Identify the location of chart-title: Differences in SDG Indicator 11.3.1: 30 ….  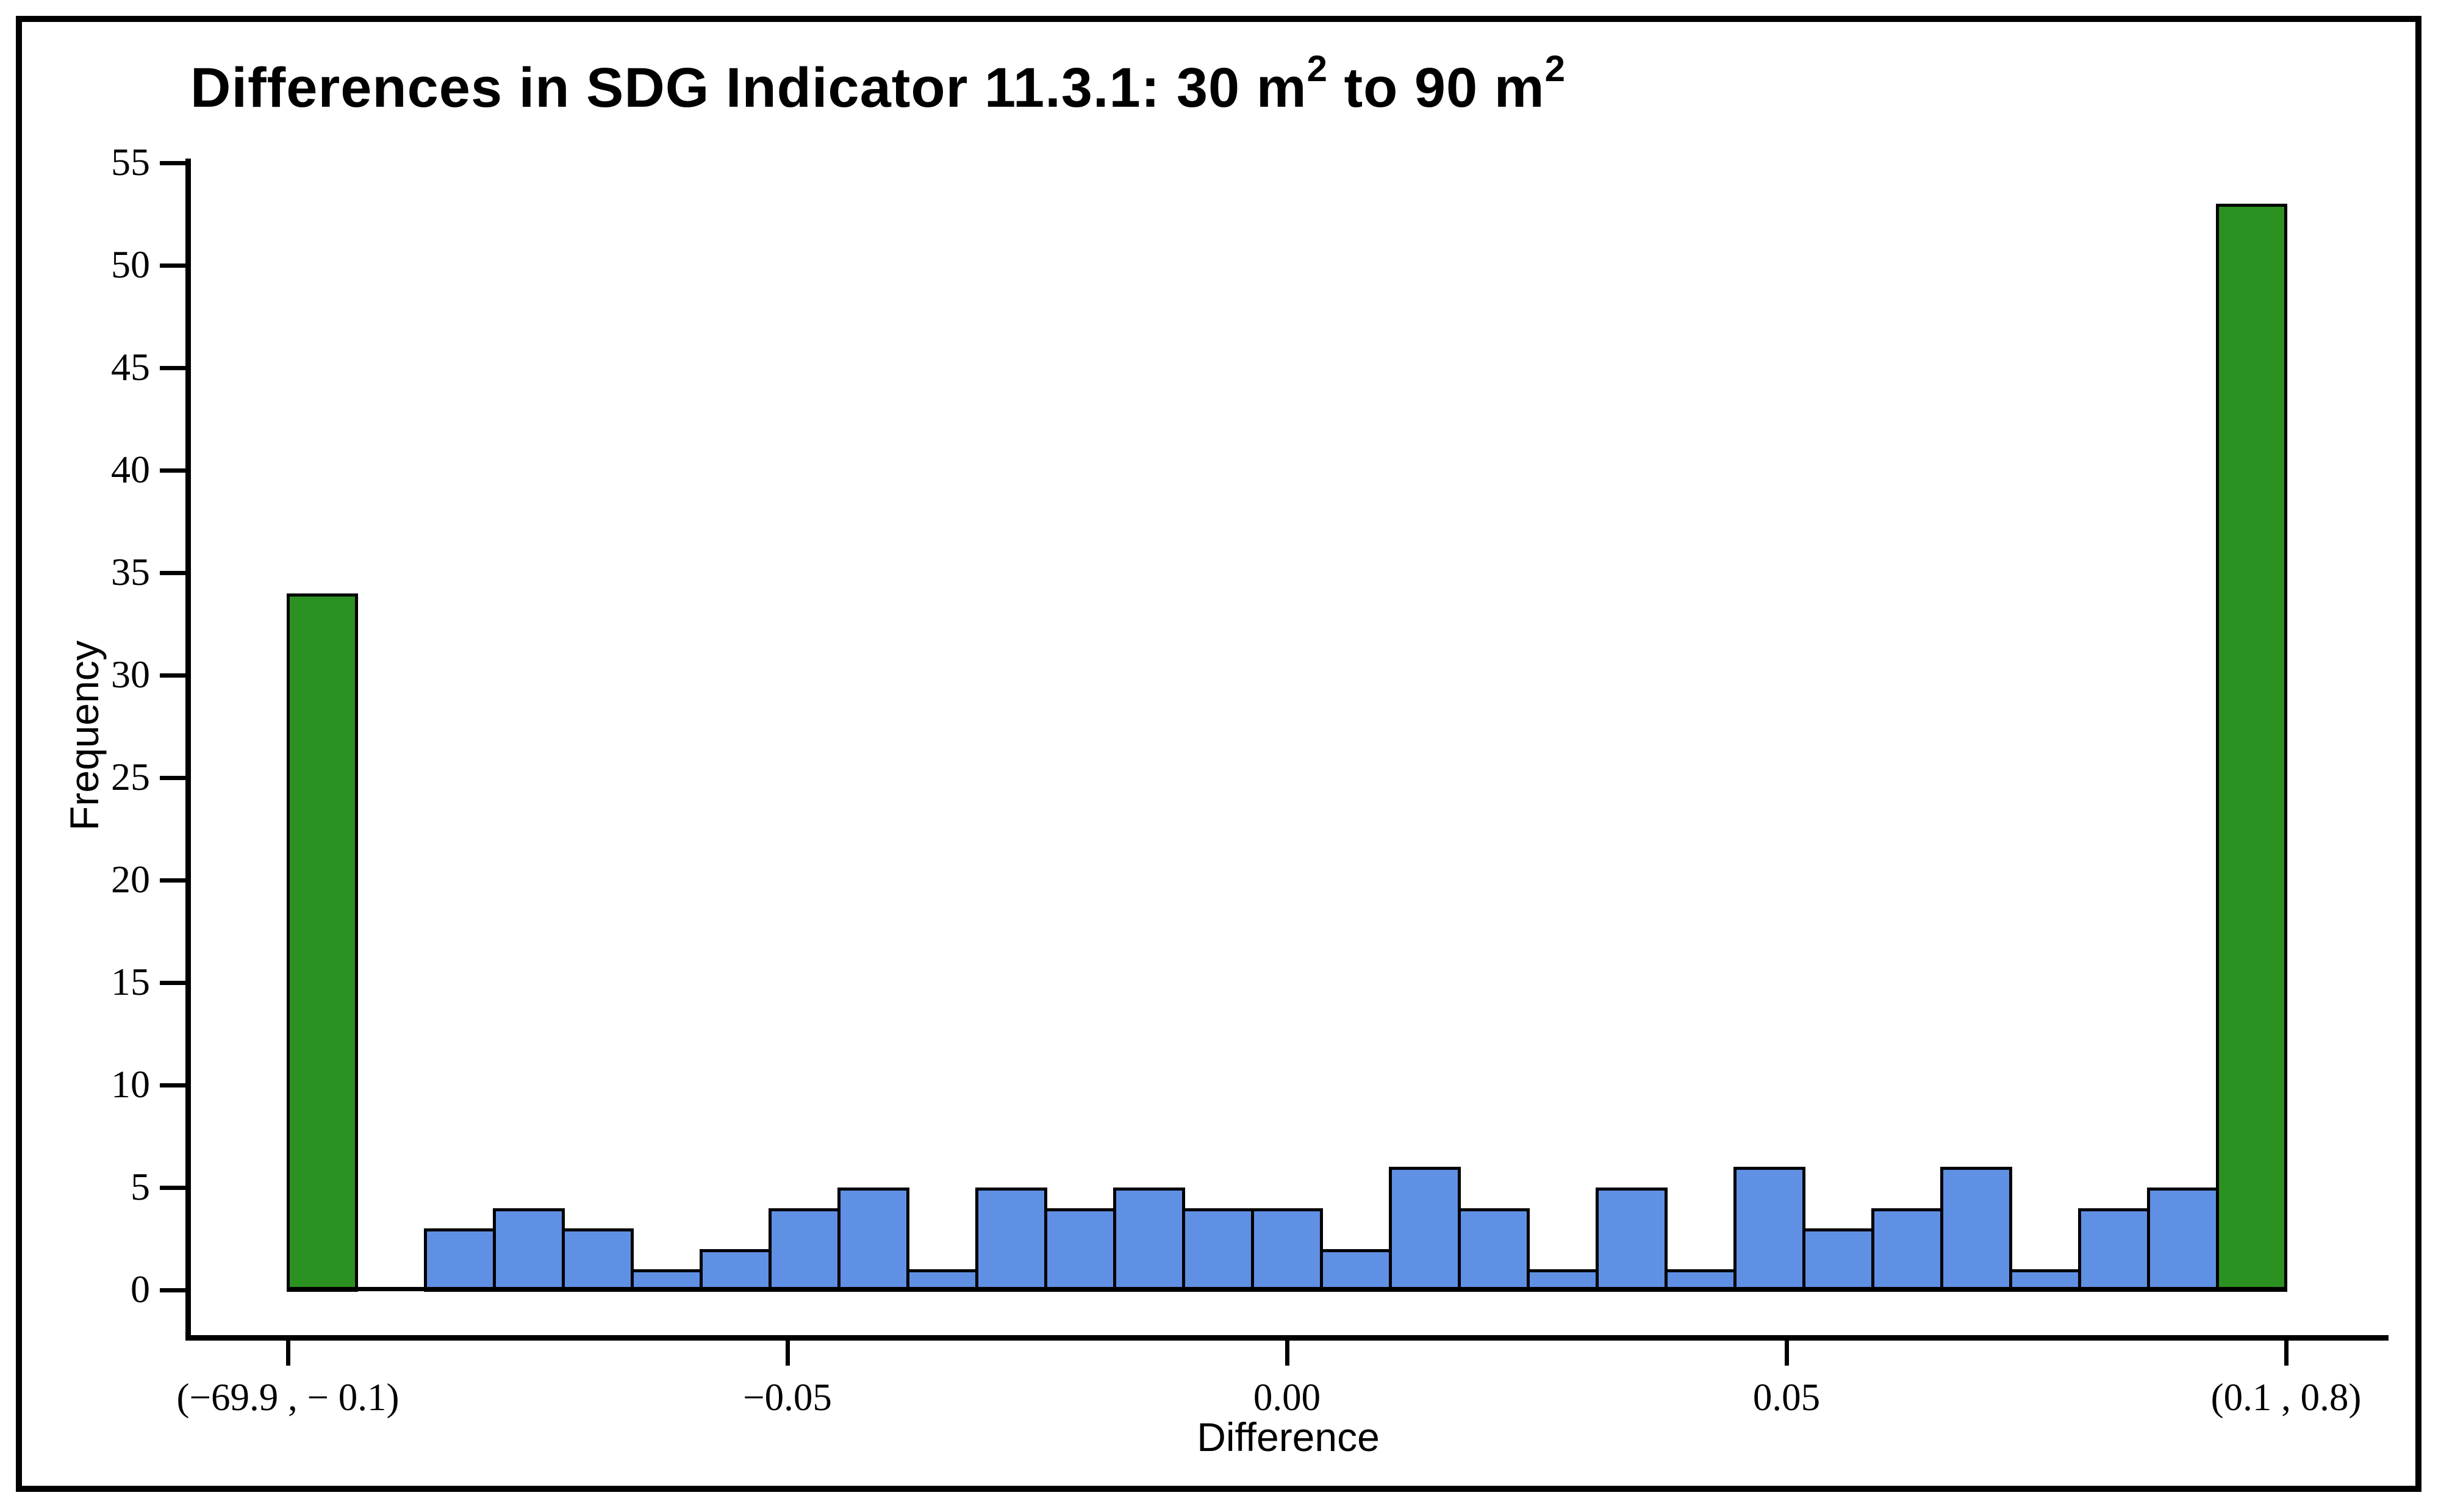
(878, 84).